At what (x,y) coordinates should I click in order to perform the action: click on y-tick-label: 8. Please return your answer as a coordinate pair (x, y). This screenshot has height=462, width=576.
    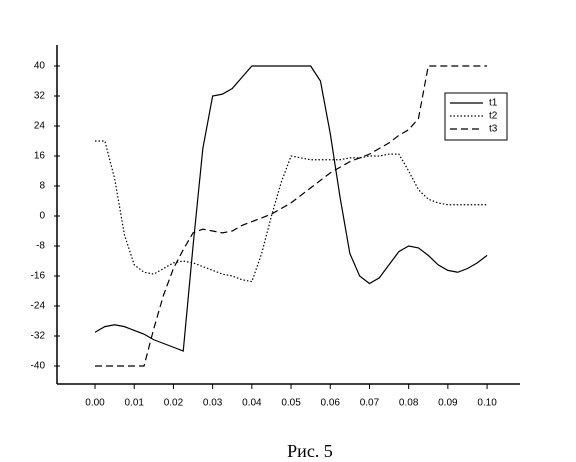
    Looking at the image, I should click on (42, 186).